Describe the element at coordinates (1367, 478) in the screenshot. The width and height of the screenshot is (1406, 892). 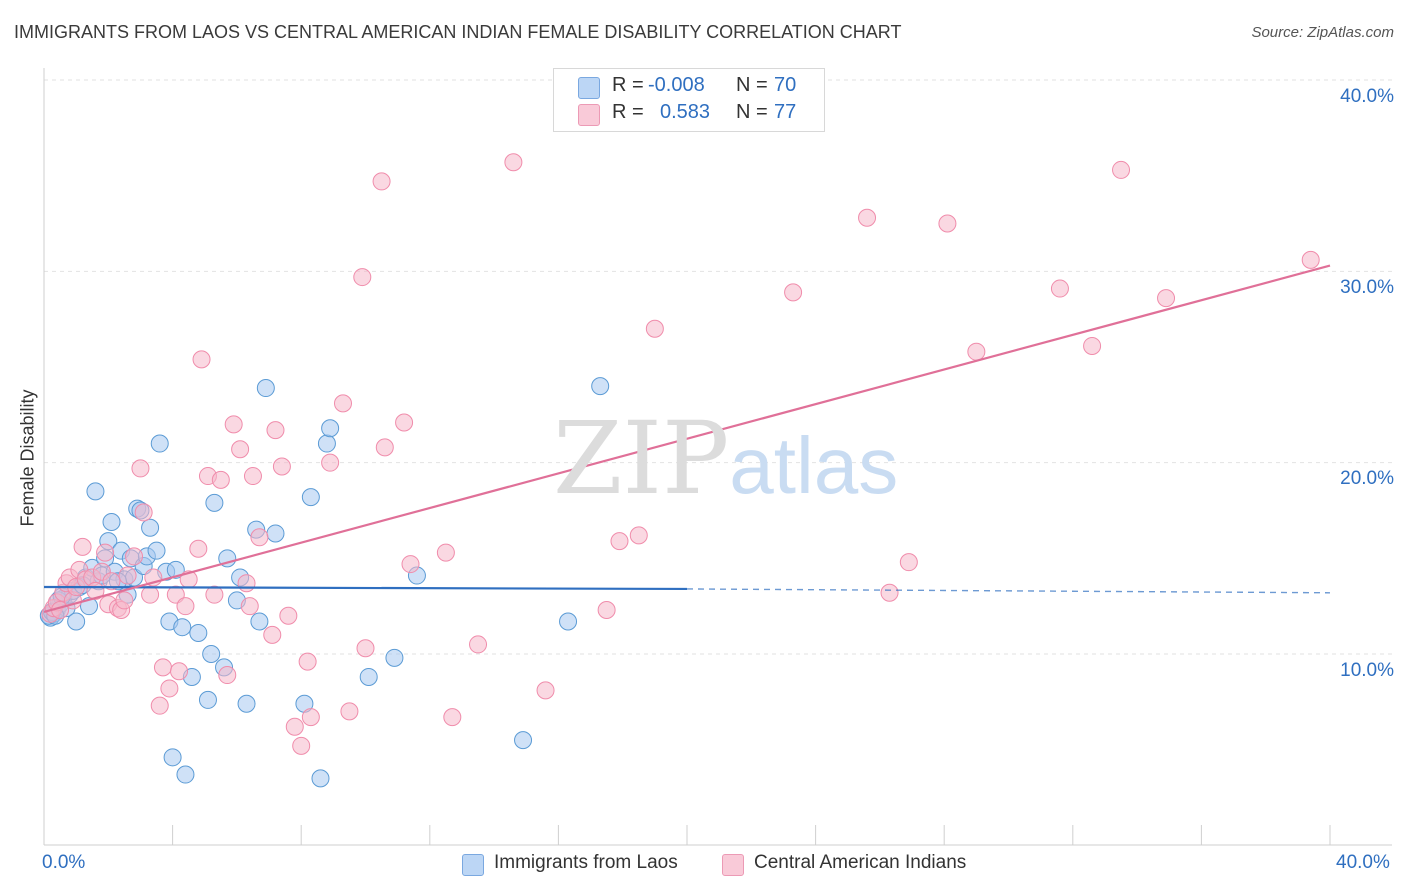
I see `y-tick-20: 20.0%` at that location.